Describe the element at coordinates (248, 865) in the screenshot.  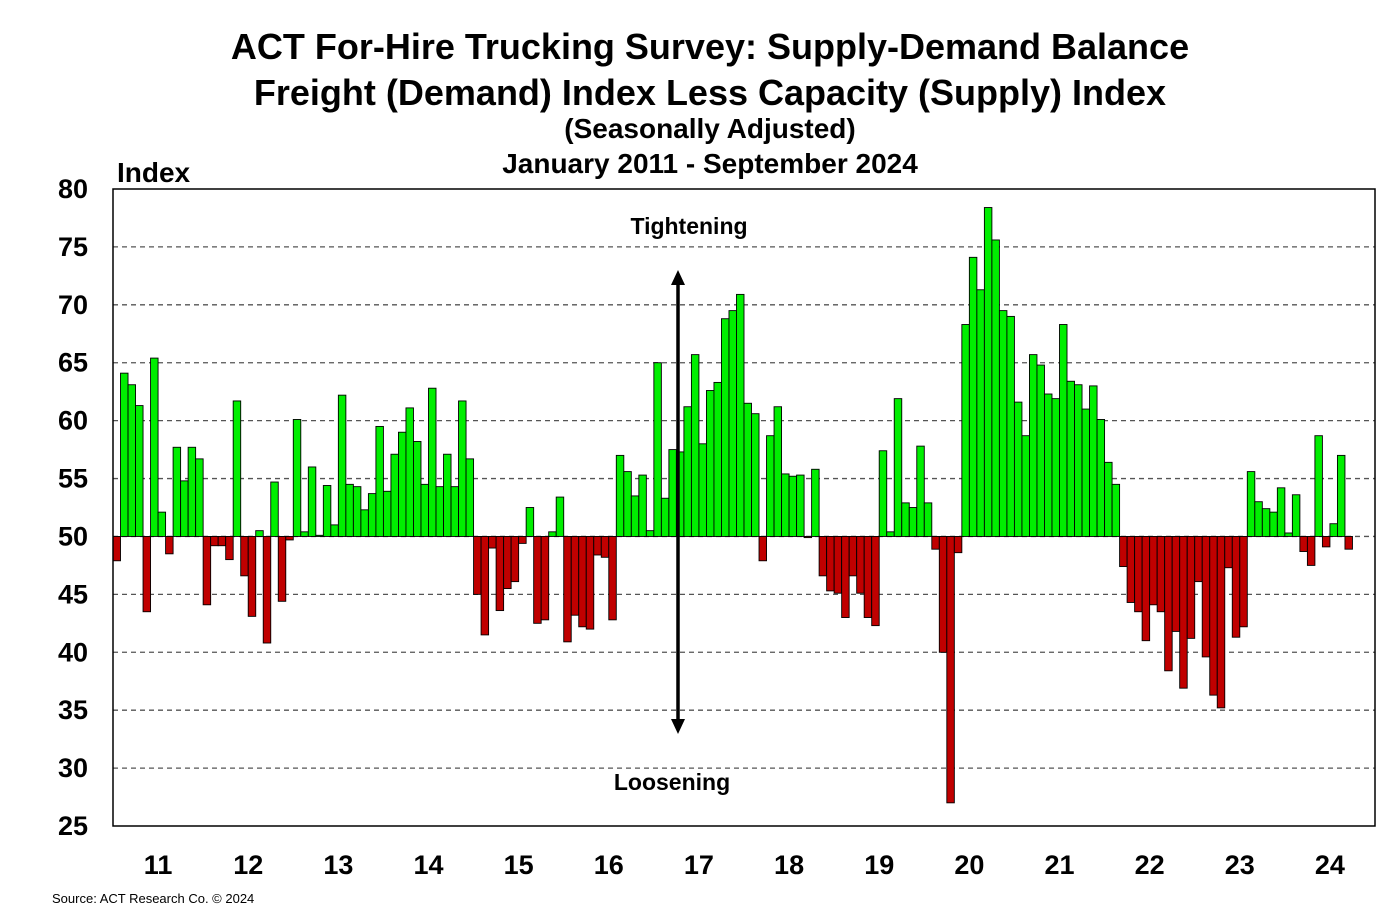
I see `x-tick-label: 12` at that location.